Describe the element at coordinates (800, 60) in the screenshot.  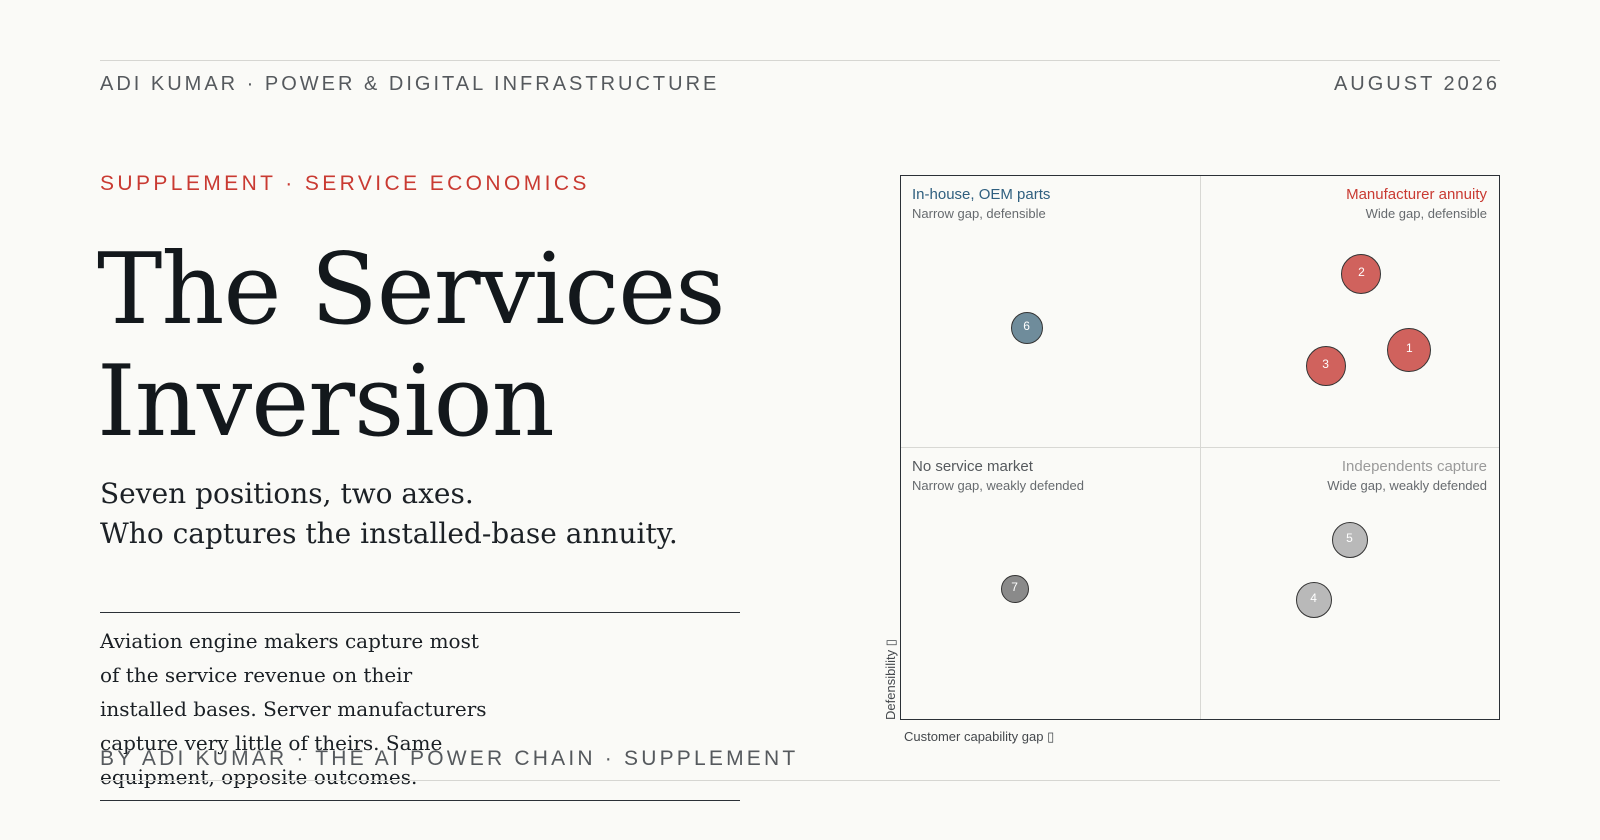
I see `top-rule` at that location.